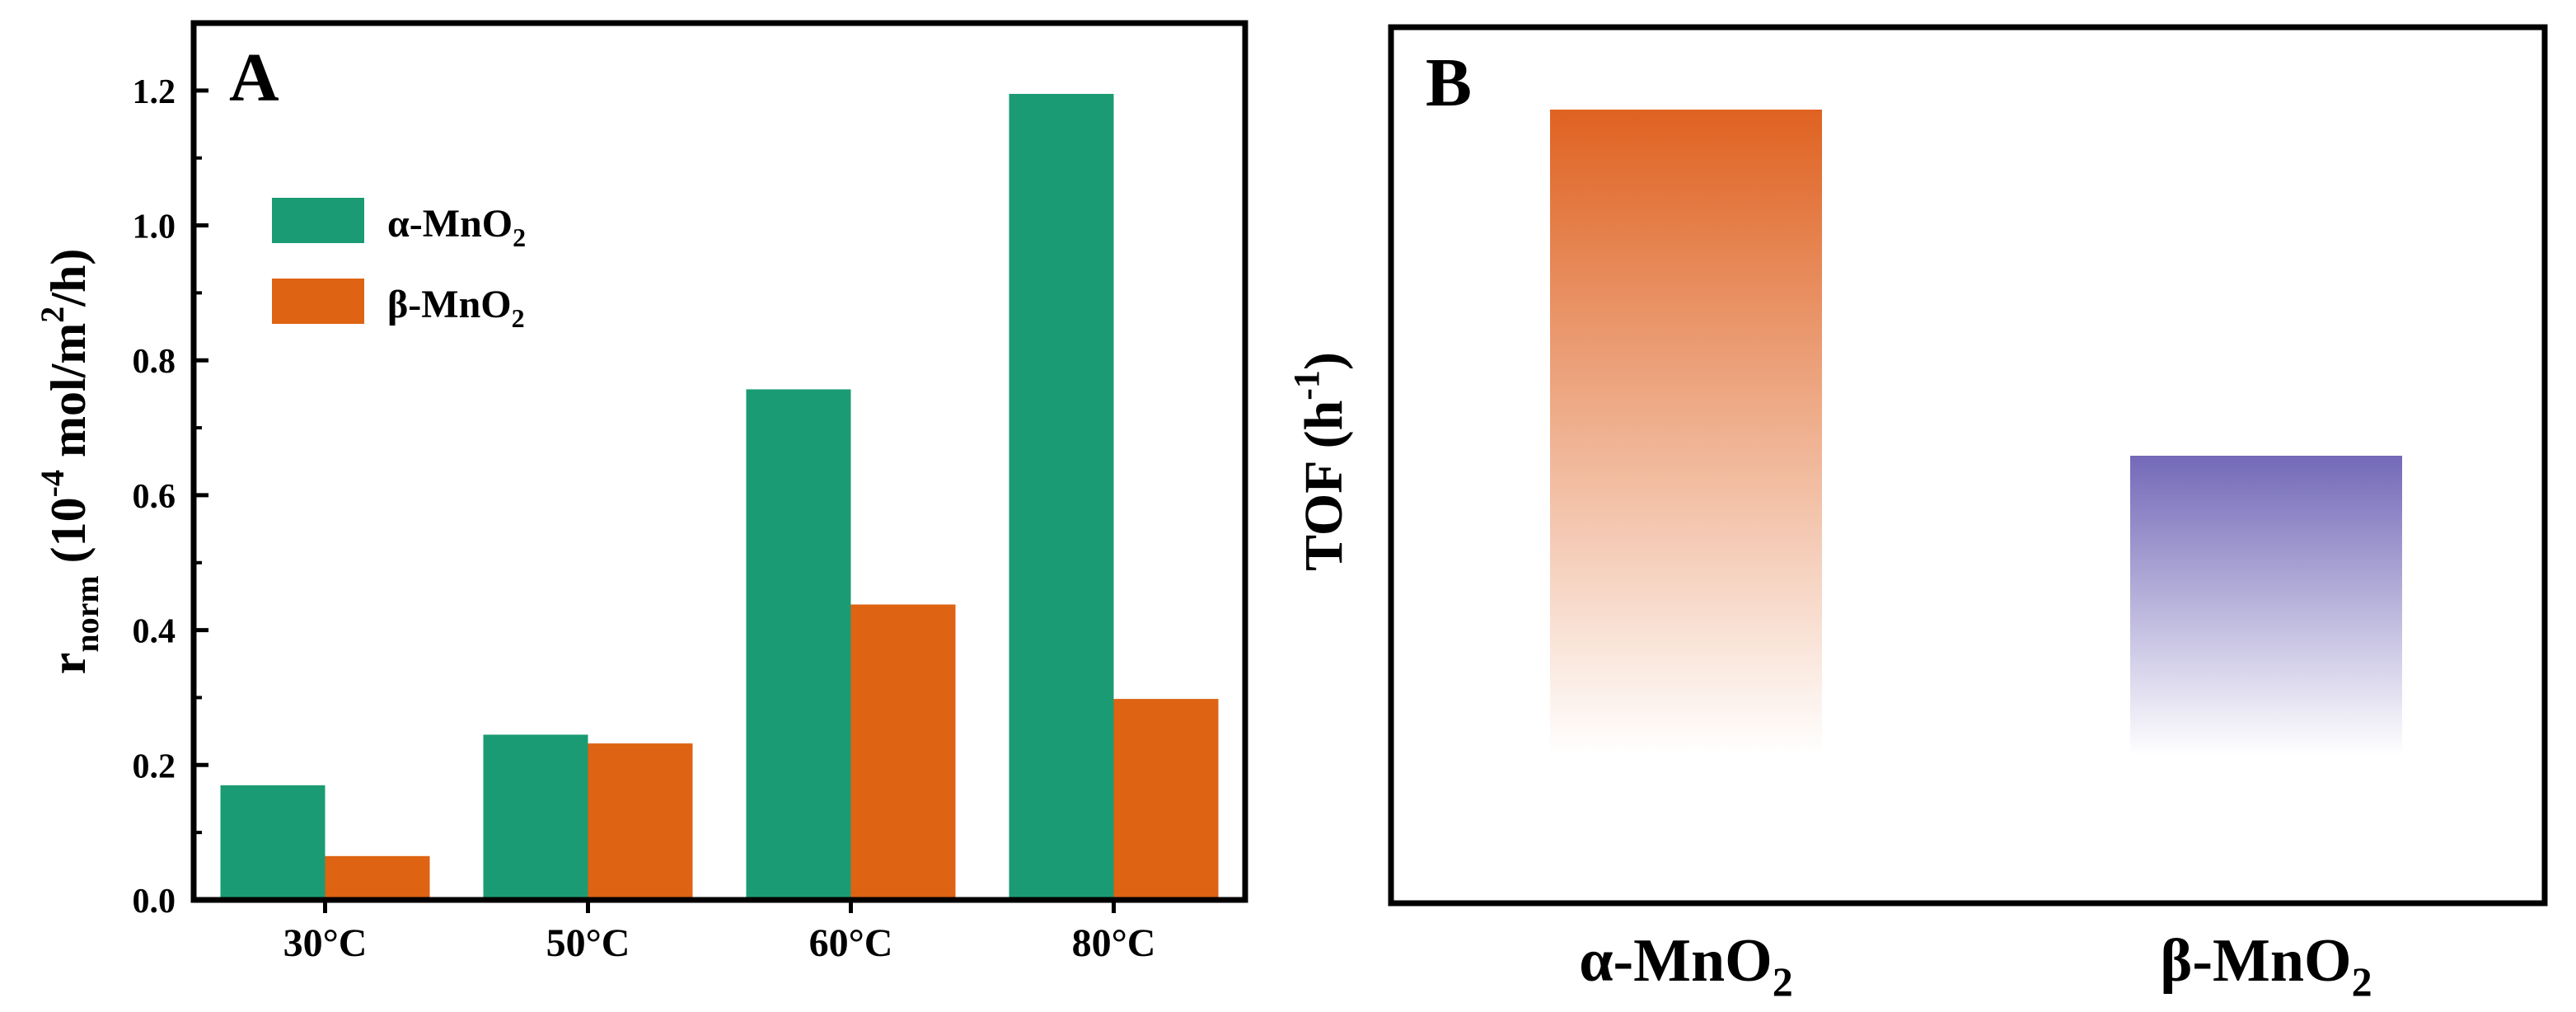  Describe the element at coordinates (68, 278) in the screenshot. I see `ylabel-post: /h)` at that location.